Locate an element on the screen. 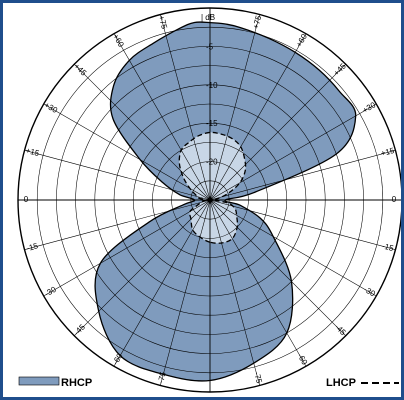 This screenshot has height=400, width=404. center-point is located at coordinates (210, 200).